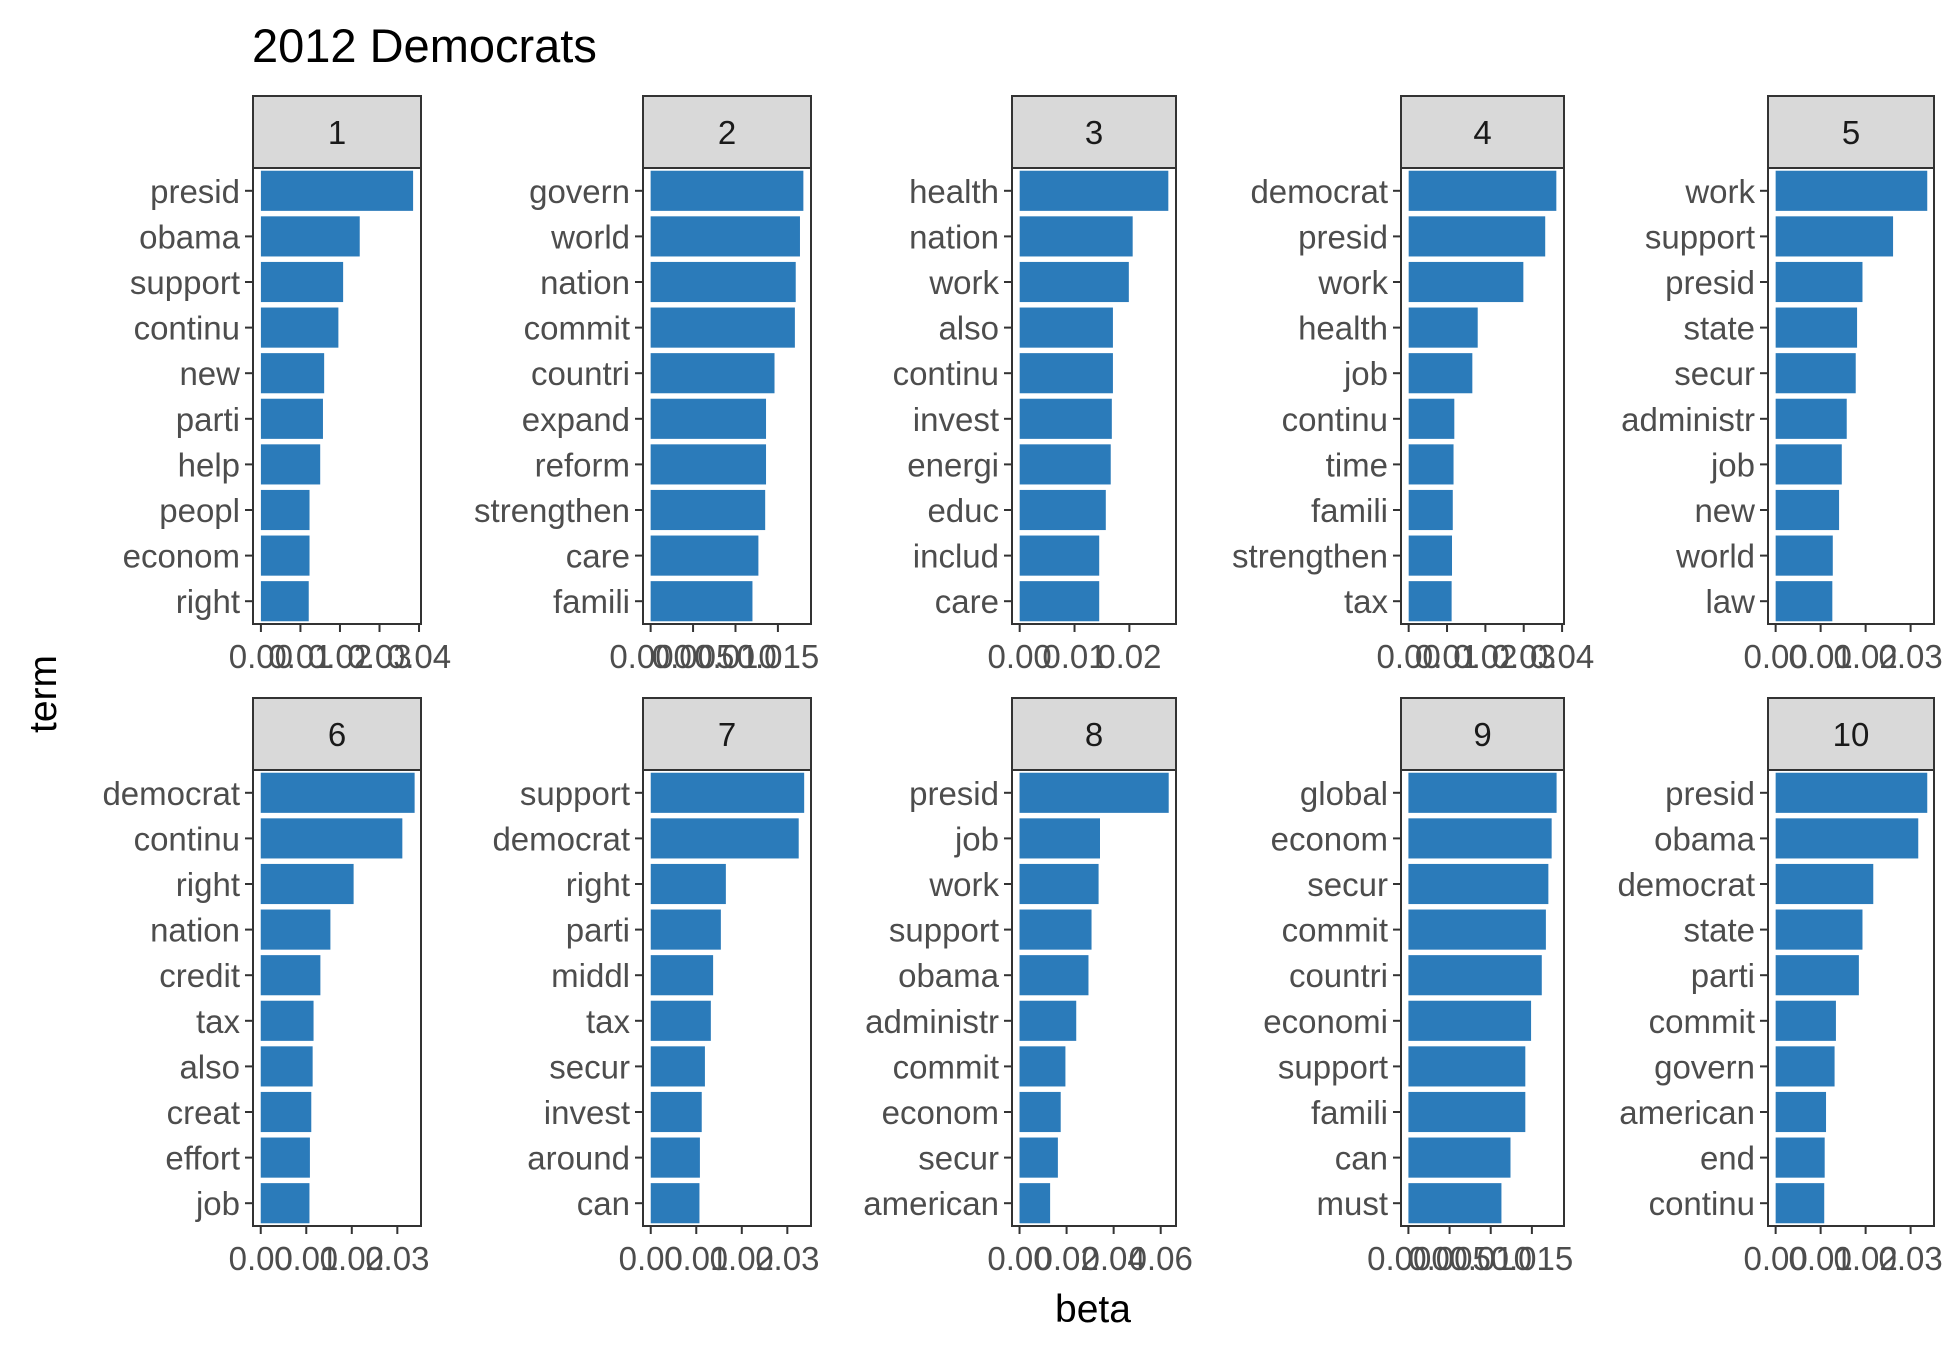  I want to click on facet-strip-label: 8, so click(1094, 734).